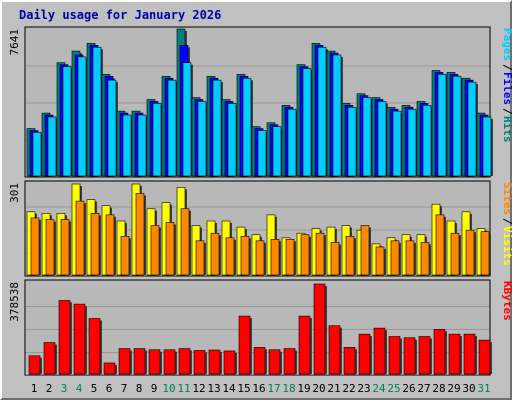  I want to click on legend-entry: Visits, so click(506, 246).